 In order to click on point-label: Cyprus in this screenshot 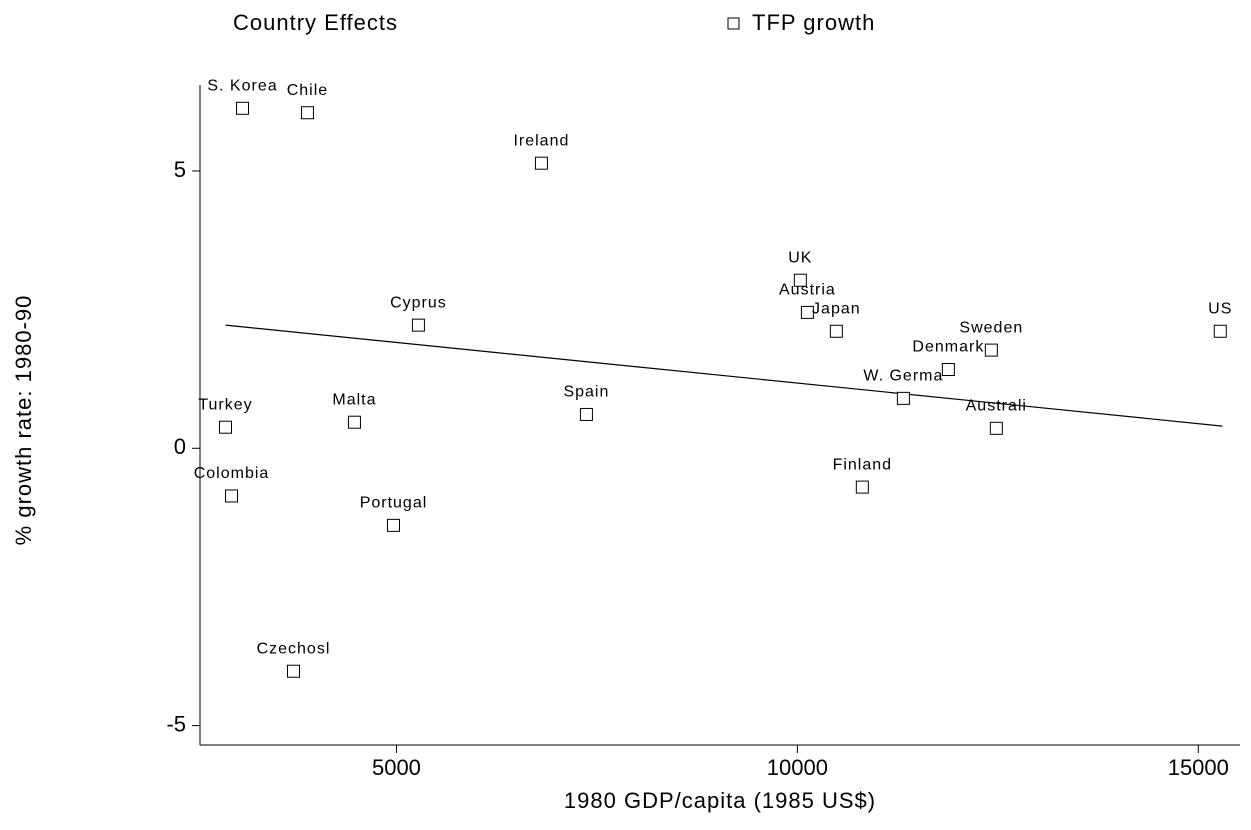, I will do `click(418, 302)`.